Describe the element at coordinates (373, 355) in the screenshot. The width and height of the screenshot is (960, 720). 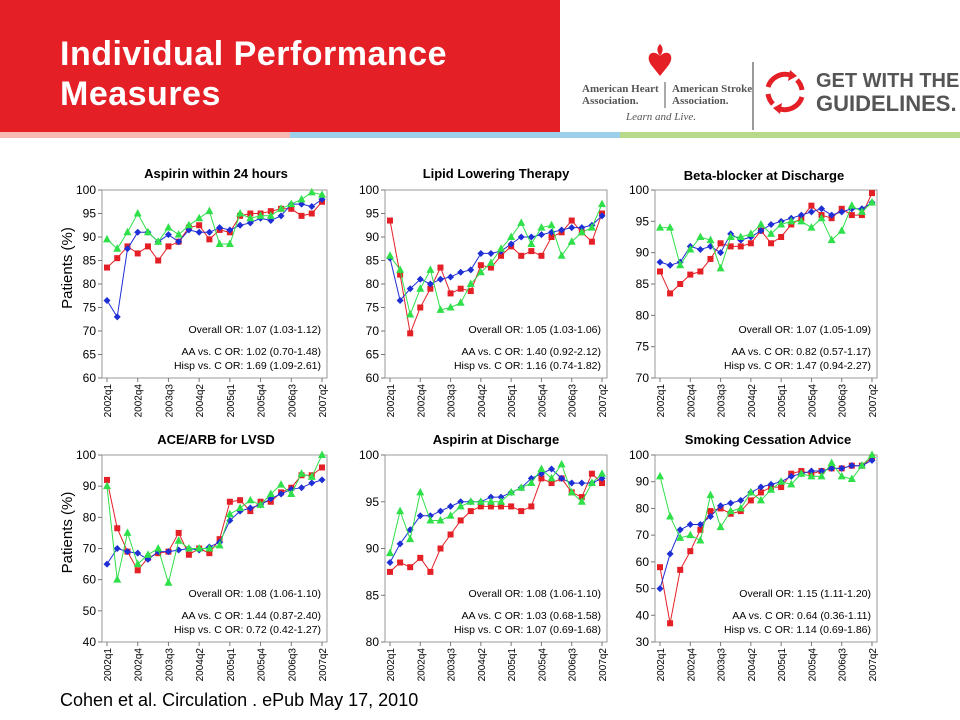
I see `y-tick-label: 65` at that location.